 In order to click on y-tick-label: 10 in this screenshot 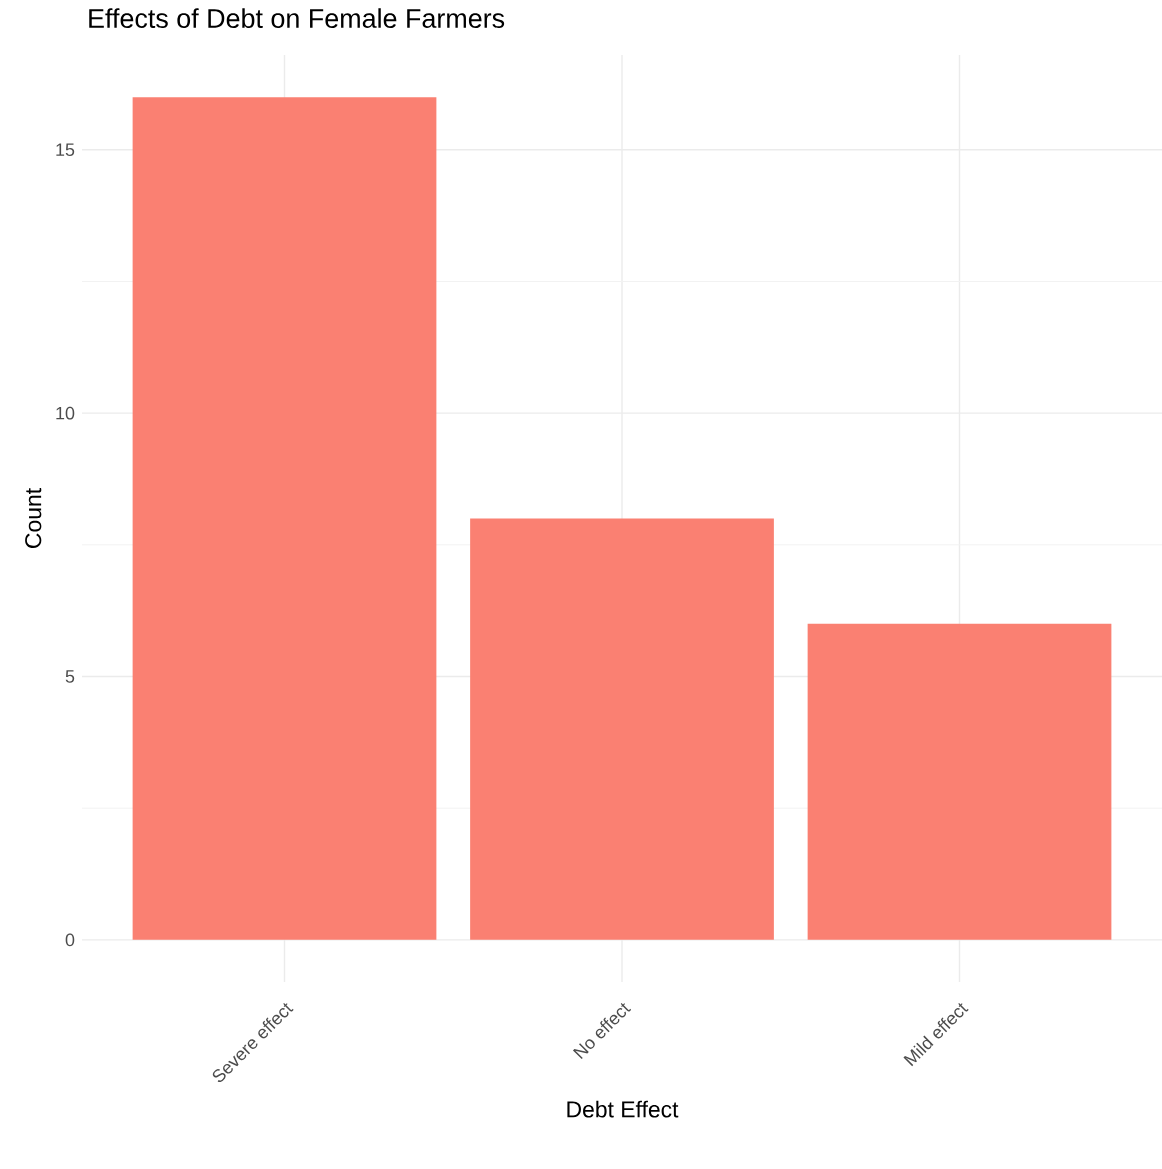, I will do `click(65, 413)`.